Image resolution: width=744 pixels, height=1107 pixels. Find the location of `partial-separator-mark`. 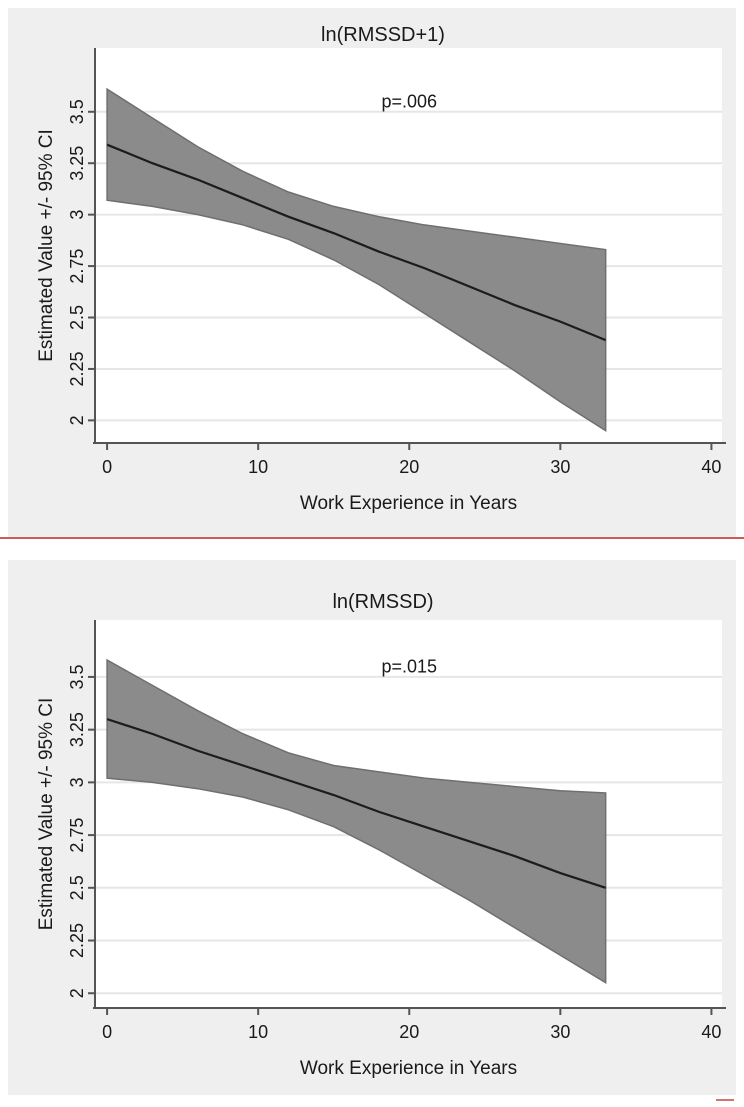

partial-separator-mark is located at coordinates (725, 1100).